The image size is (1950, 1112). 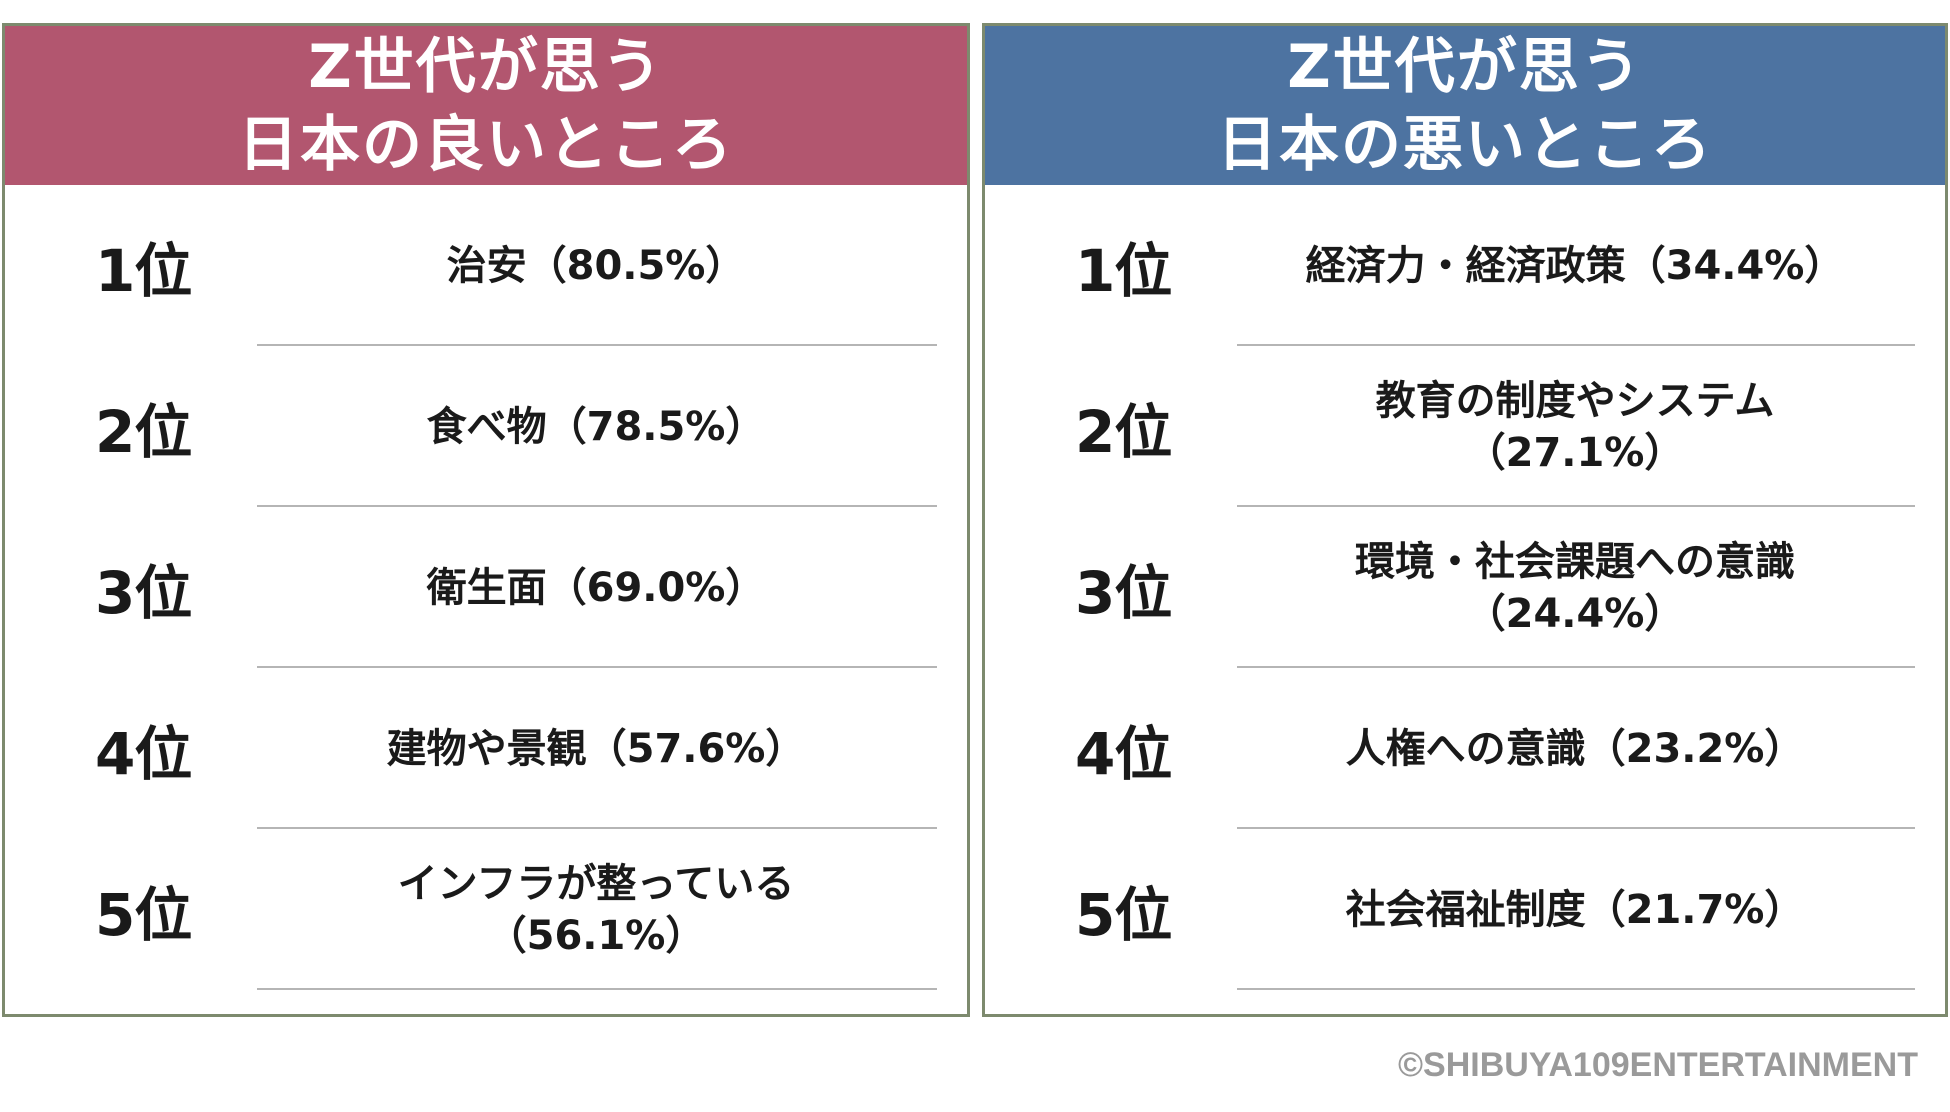 I want to click on item-text: 衛生面（69.0%）, so click(x=596, y=587).